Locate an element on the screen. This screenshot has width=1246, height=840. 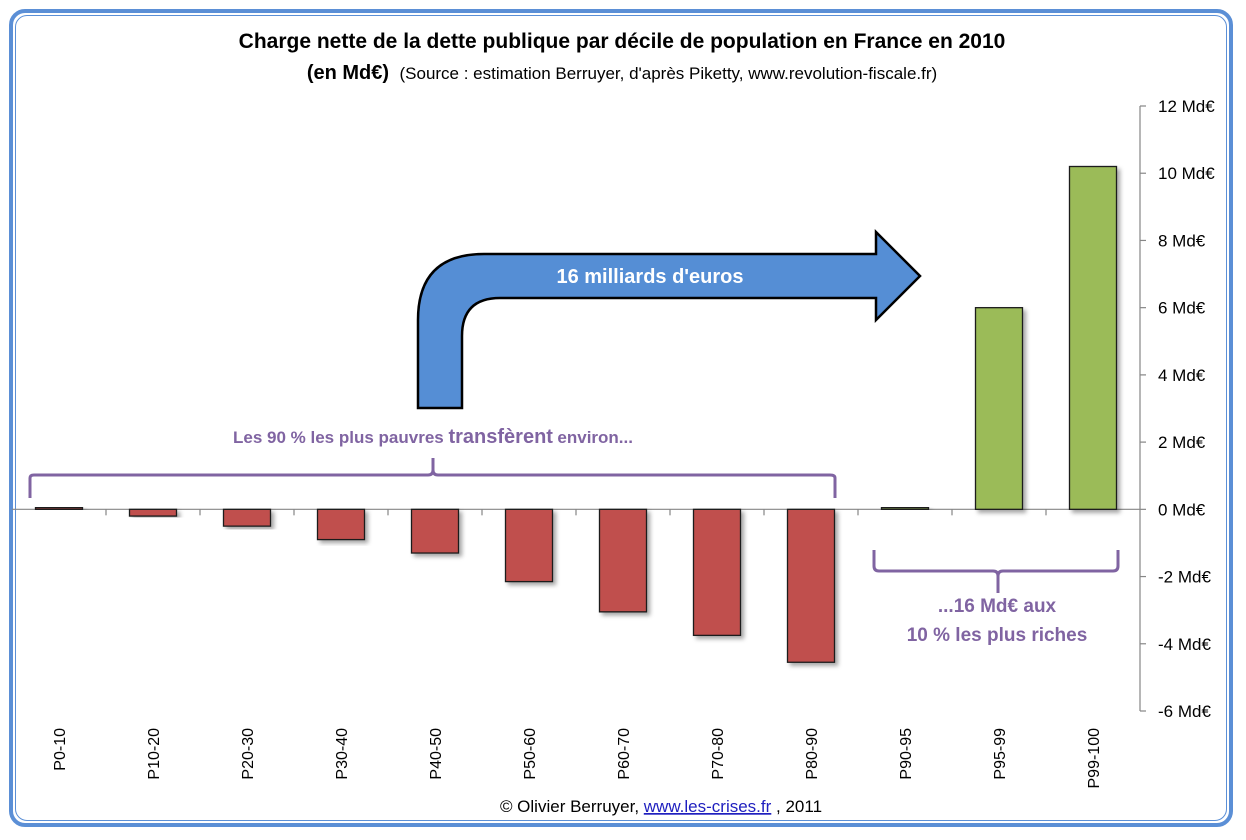
x-tick-label: P70-80 is located at coordinates (718, 754).